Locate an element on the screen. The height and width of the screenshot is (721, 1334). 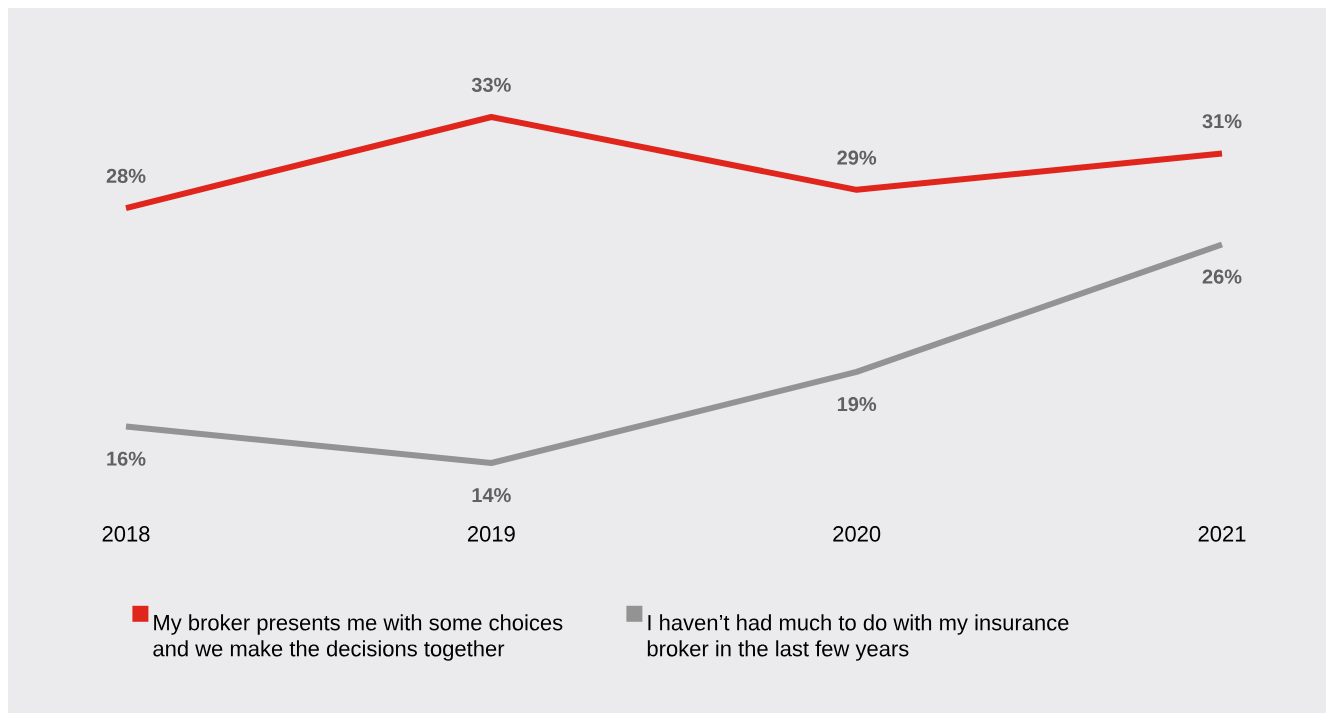
x-tick-label: 2018 is located at coordinates (126, 534).